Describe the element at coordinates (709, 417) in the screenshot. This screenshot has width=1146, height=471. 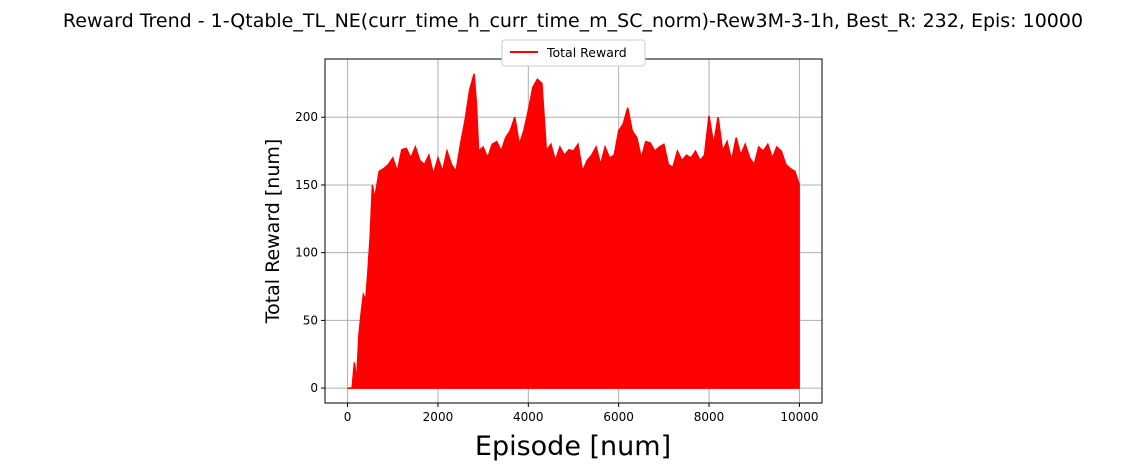
I see `x-tick-label: 8000` at that location.